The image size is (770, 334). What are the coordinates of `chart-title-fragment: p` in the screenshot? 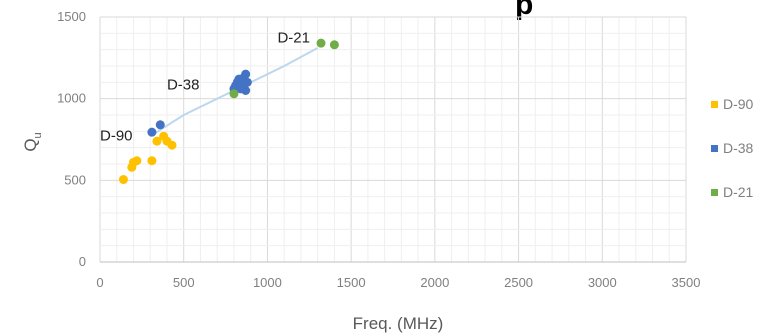 It's located at (524, 10).